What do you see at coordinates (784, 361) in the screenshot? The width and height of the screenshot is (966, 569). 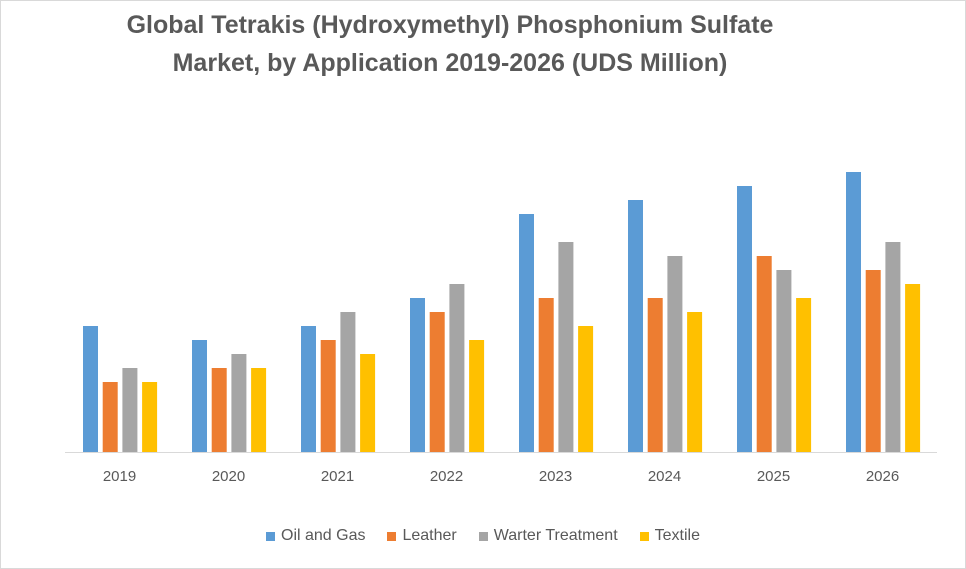 I see `bar-warter-treatment-2025` at bounding box center [784, 361].